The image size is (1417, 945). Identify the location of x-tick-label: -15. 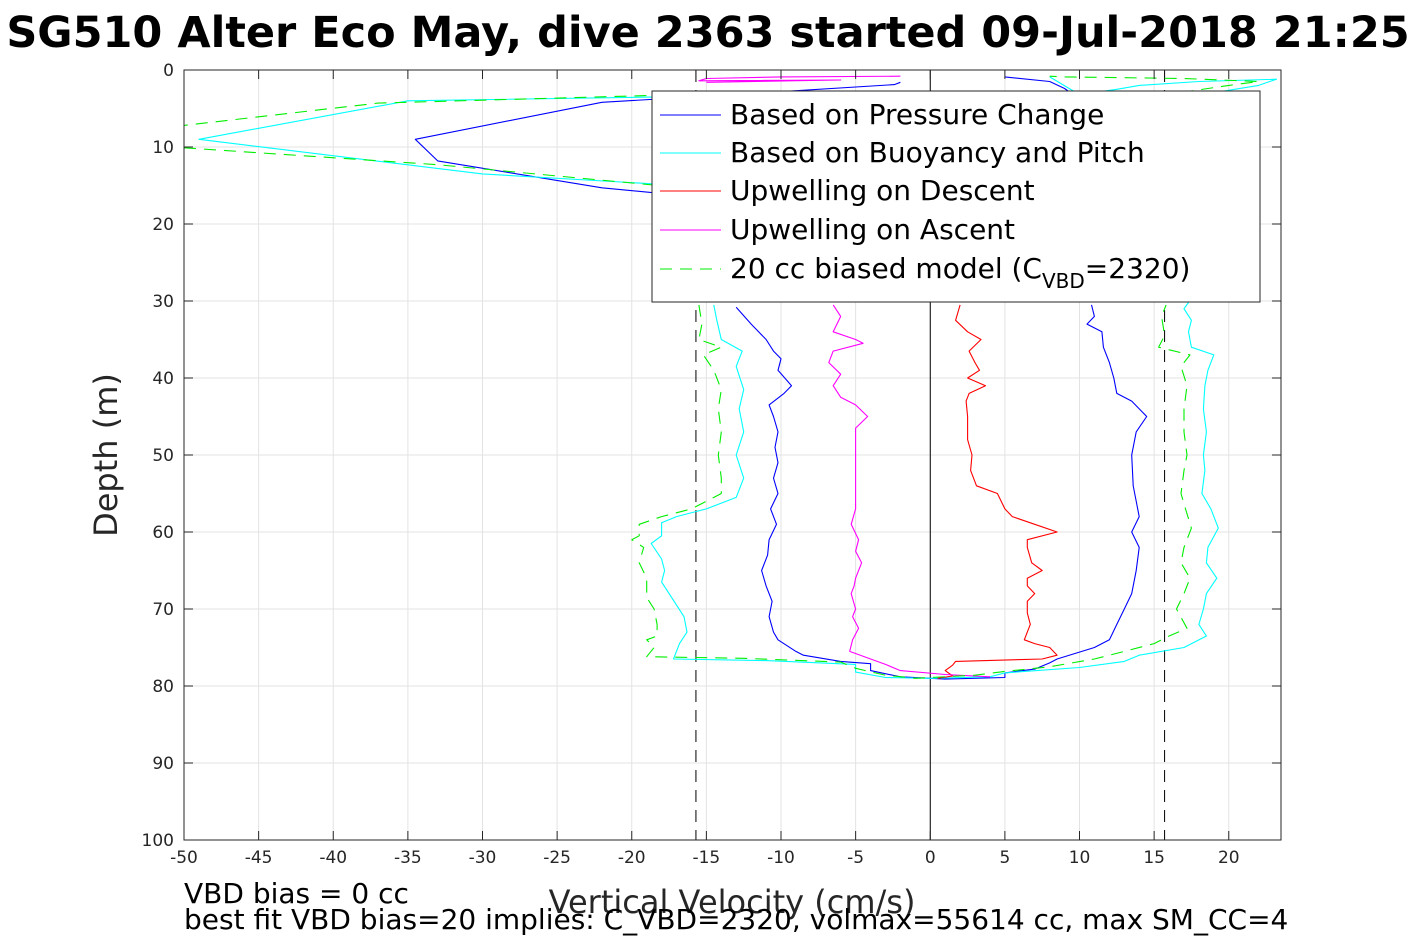
(706, 858).